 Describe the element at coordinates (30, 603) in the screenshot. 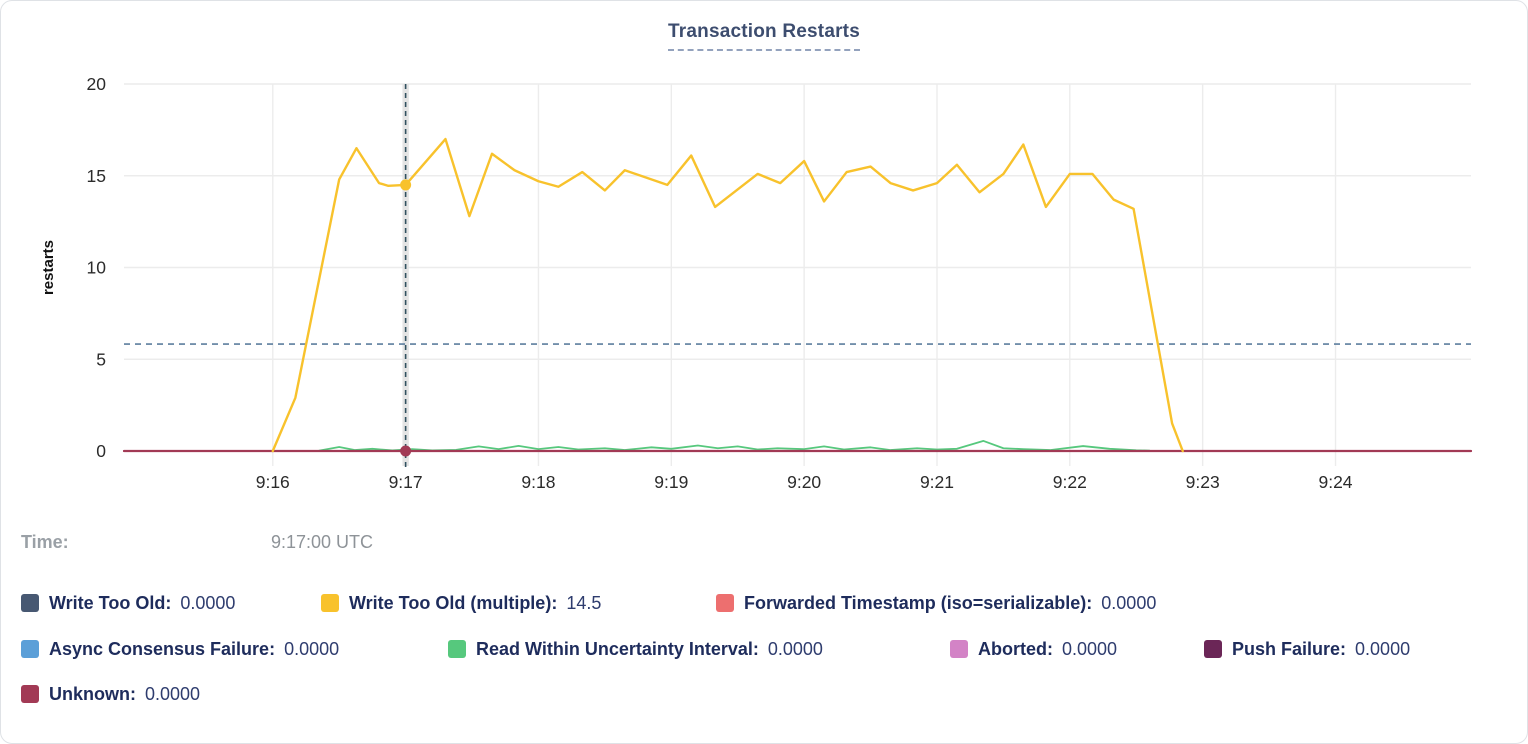

I see `legend-swatch-write-too-old` at that location.